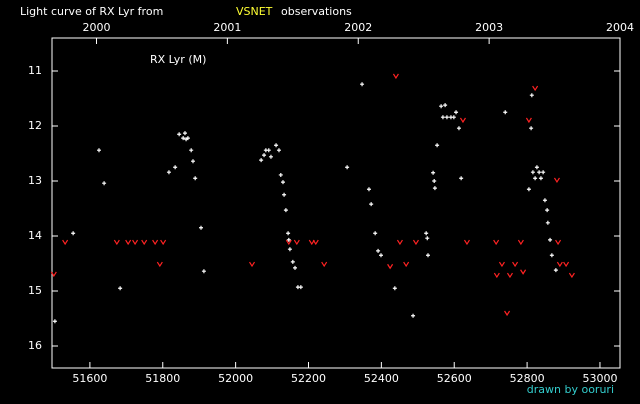 The height and width of the screenshot is (404, 640). What do you see at coordinates (489, 27) in the screenshot?
I see `x2-tick-label: 2003` at bounding box center [489, 27].